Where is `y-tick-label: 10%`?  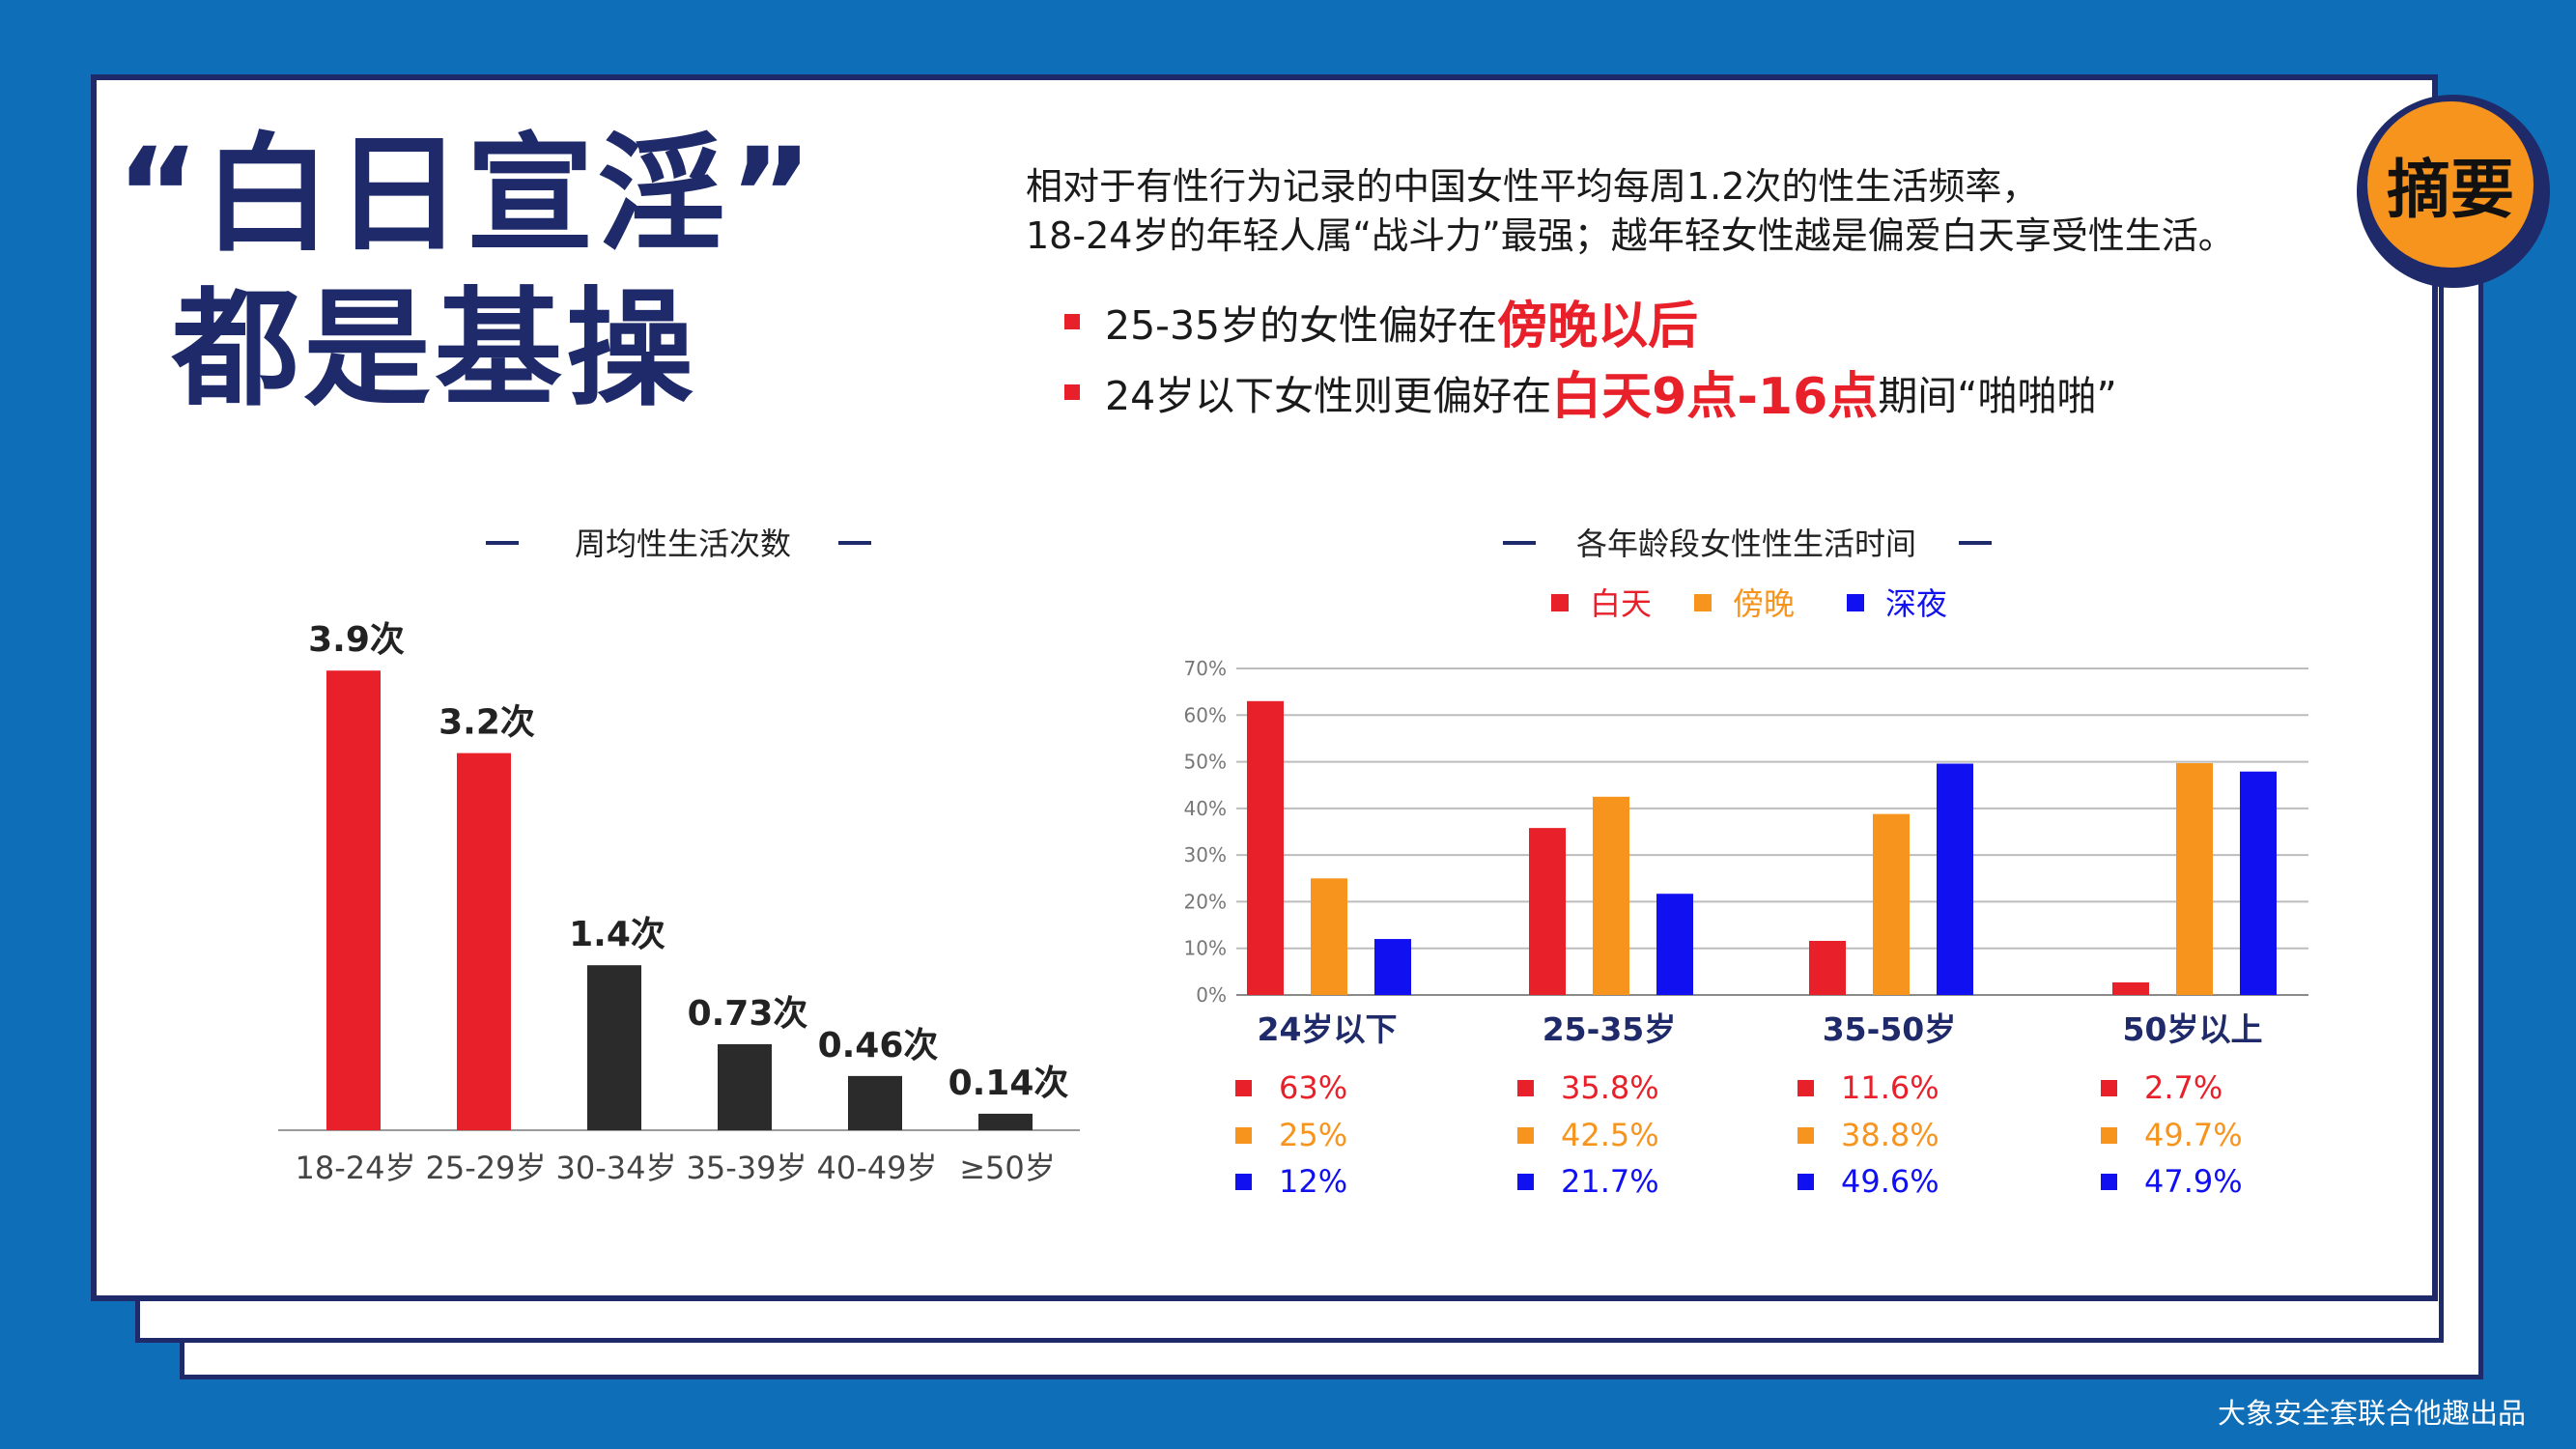
y-tick-label: 10% is located at coordinates (1205, 948).